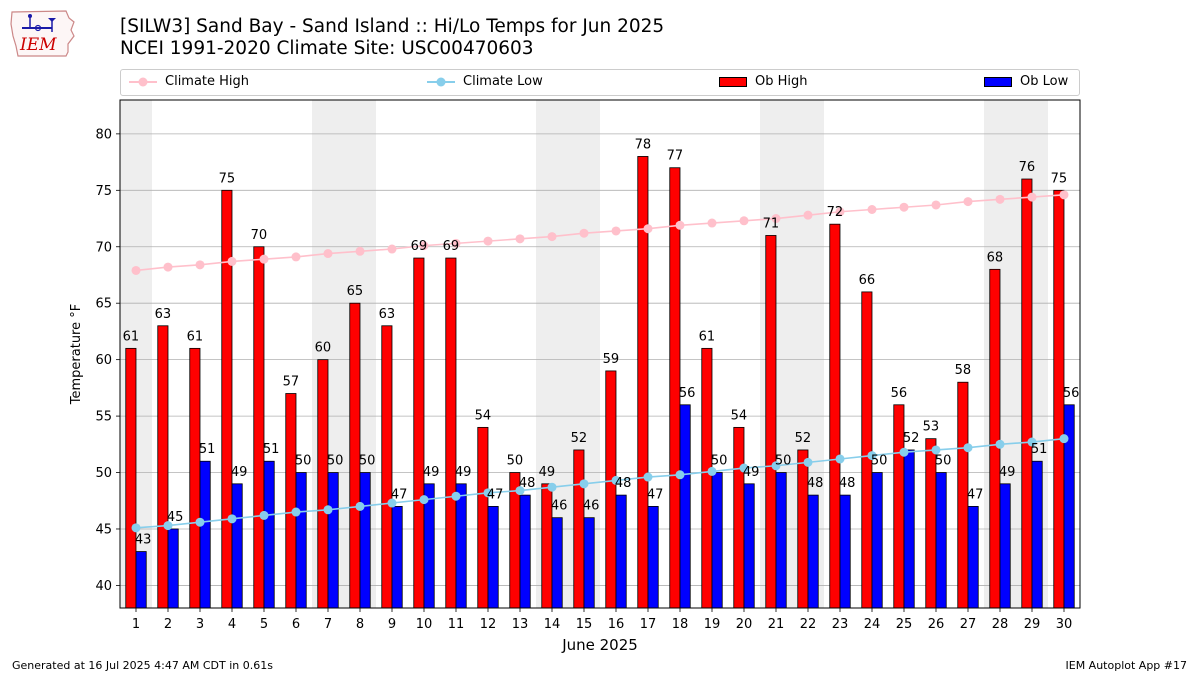 The image size is (1200, 675). I want to click on ob-high-value-label: 68, so click(995, 257).